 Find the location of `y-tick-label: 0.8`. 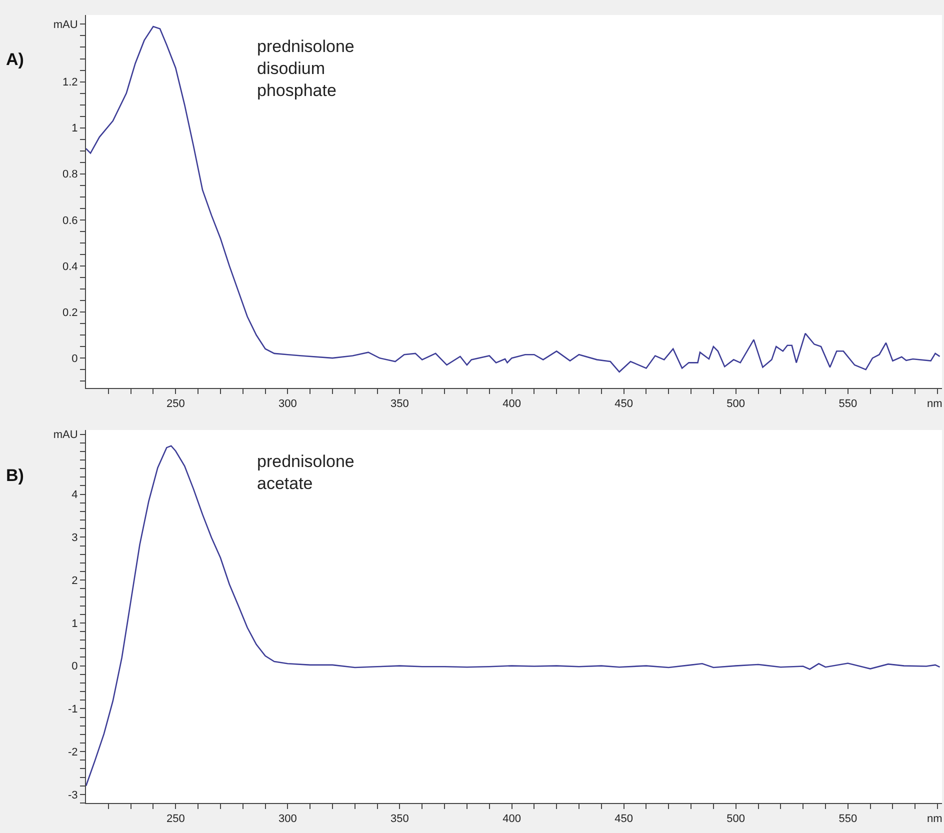

y-tick-label: 0.8 is located at coordinates (70, 174).